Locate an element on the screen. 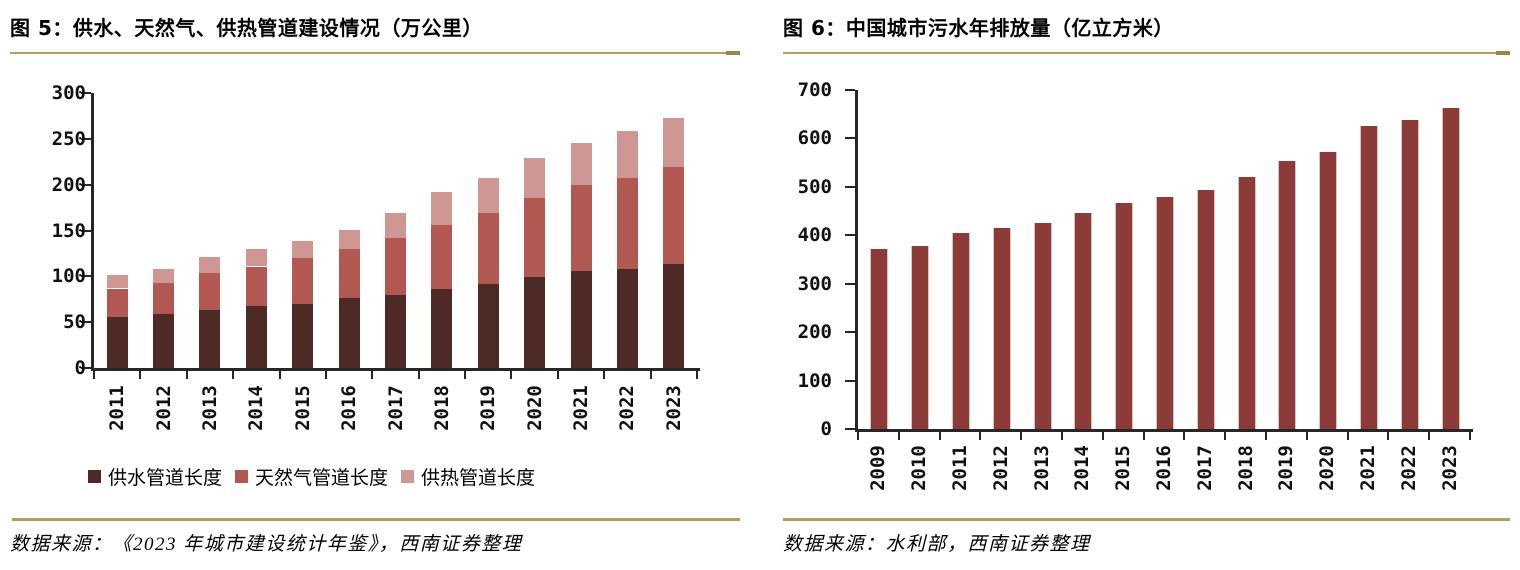 Image resolution: width=1520 pixels, height=570 pixels. x-axis-year-label: 2012 is located at coordinates (1001, 468).